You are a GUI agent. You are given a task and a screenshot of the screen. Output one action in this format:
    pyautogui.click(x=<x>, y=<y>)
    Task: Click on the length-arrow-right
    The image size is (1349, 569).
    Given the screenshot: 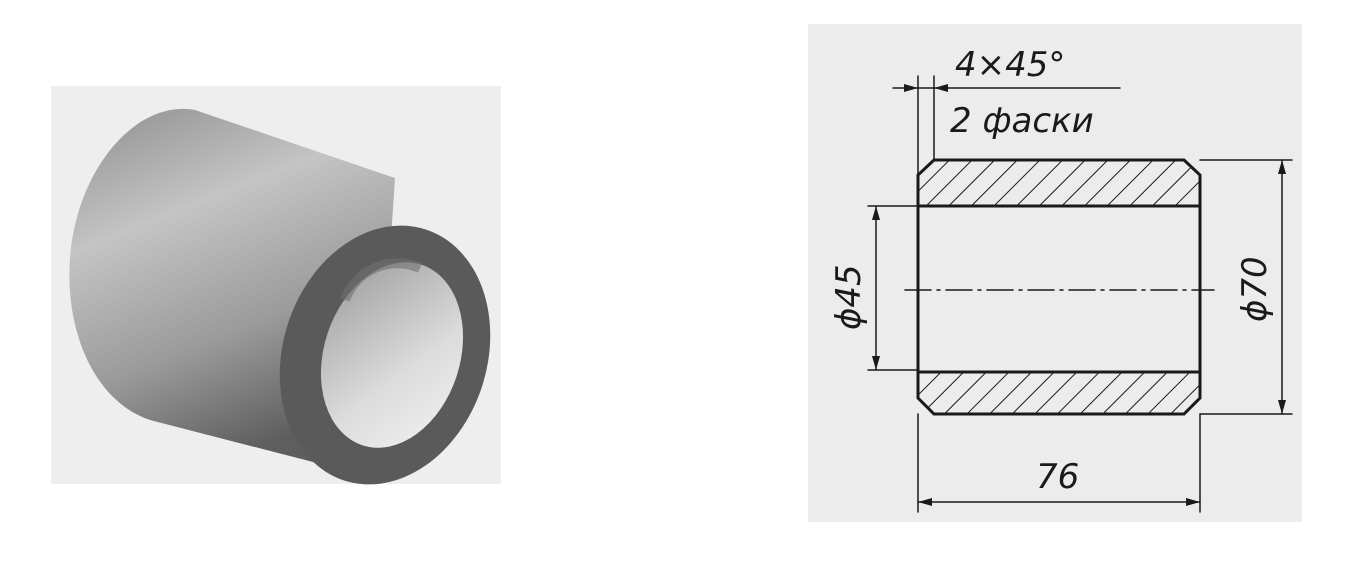 What is the action you would take?
    pyautogui.click(x=1193, y=502)
    